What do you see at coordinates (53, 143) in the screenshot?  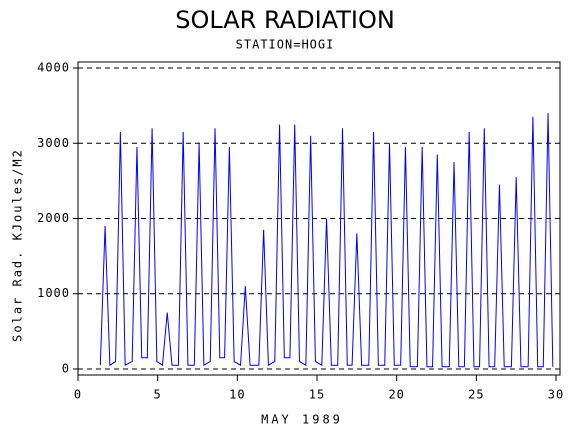 I see `y-tick-label: 3000` at bounding box center [53, 143].